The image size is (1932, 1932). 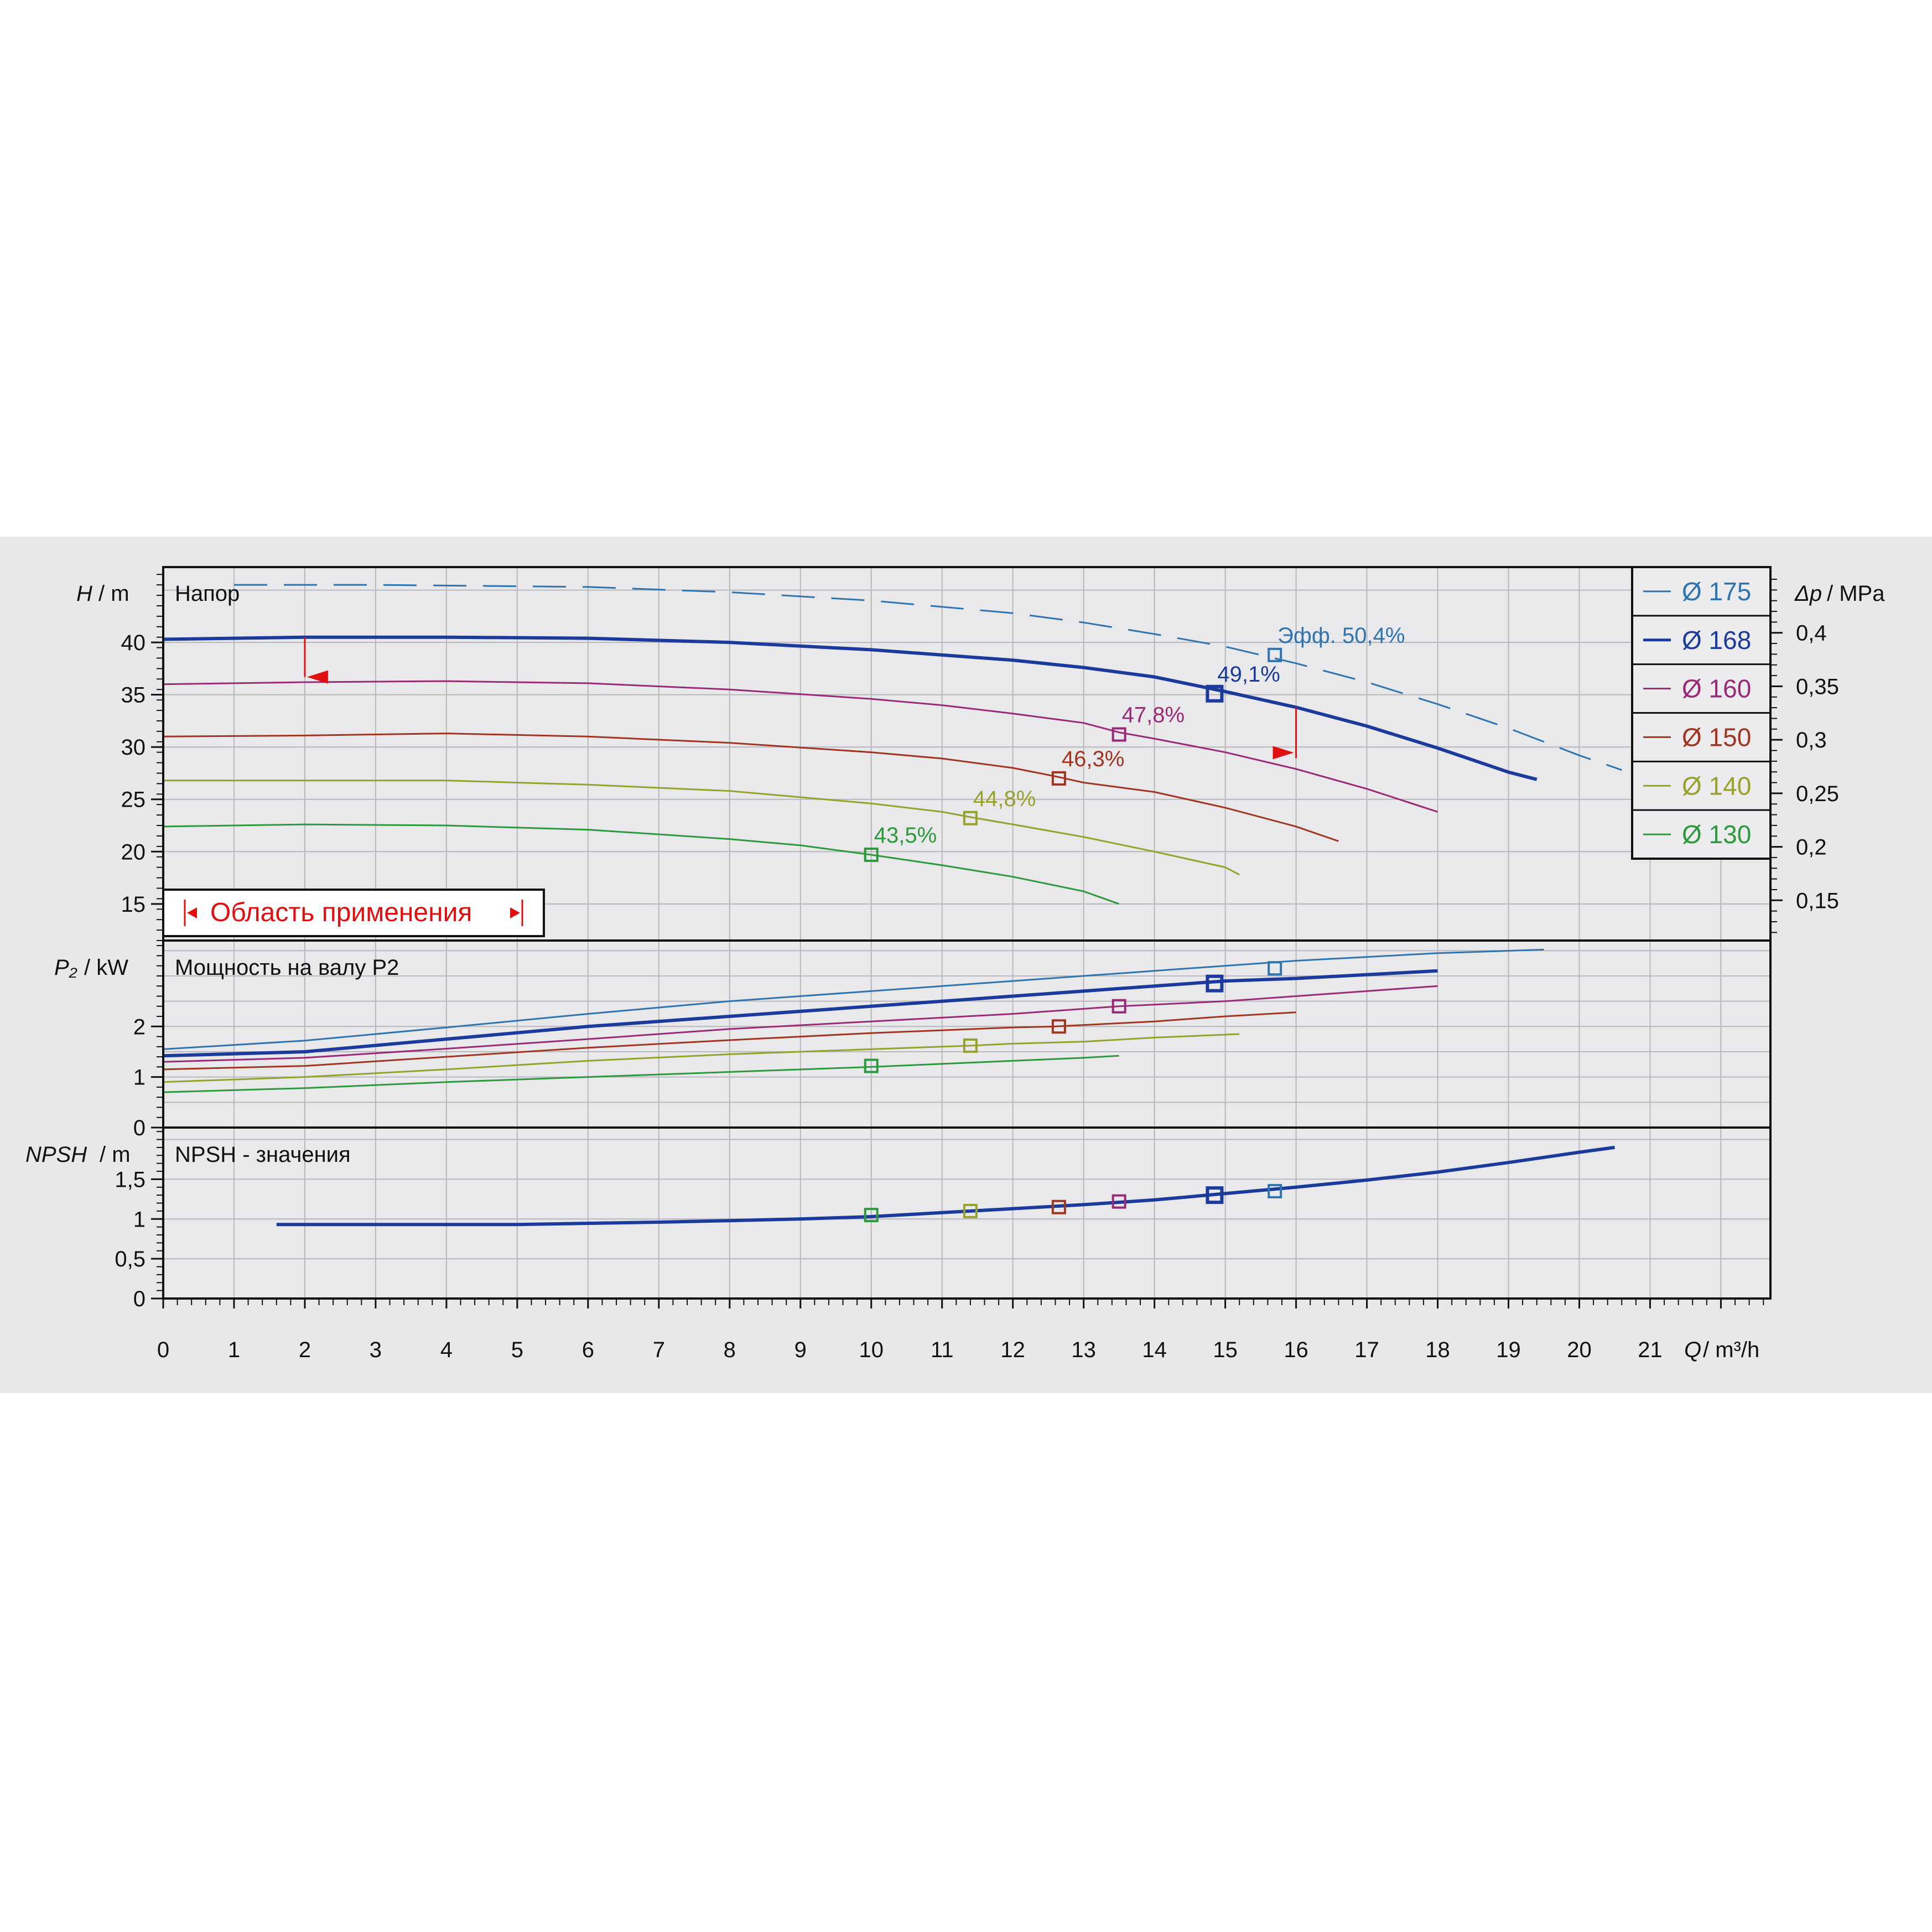 I want to click on x-tick-label: 3, so click(x=376, y=1350).